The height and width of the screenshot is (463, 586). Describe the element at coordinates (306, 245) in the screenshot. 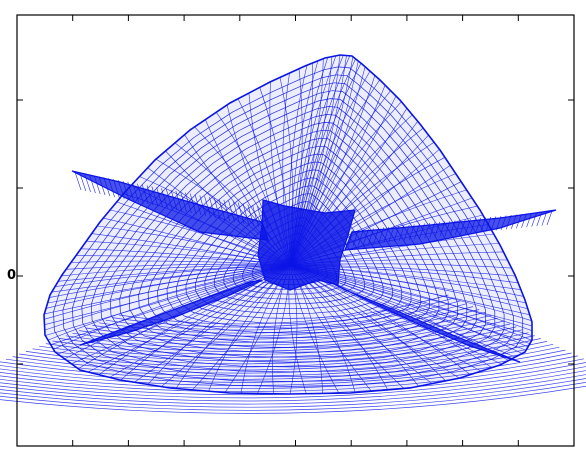

I see `star-center` at that location.